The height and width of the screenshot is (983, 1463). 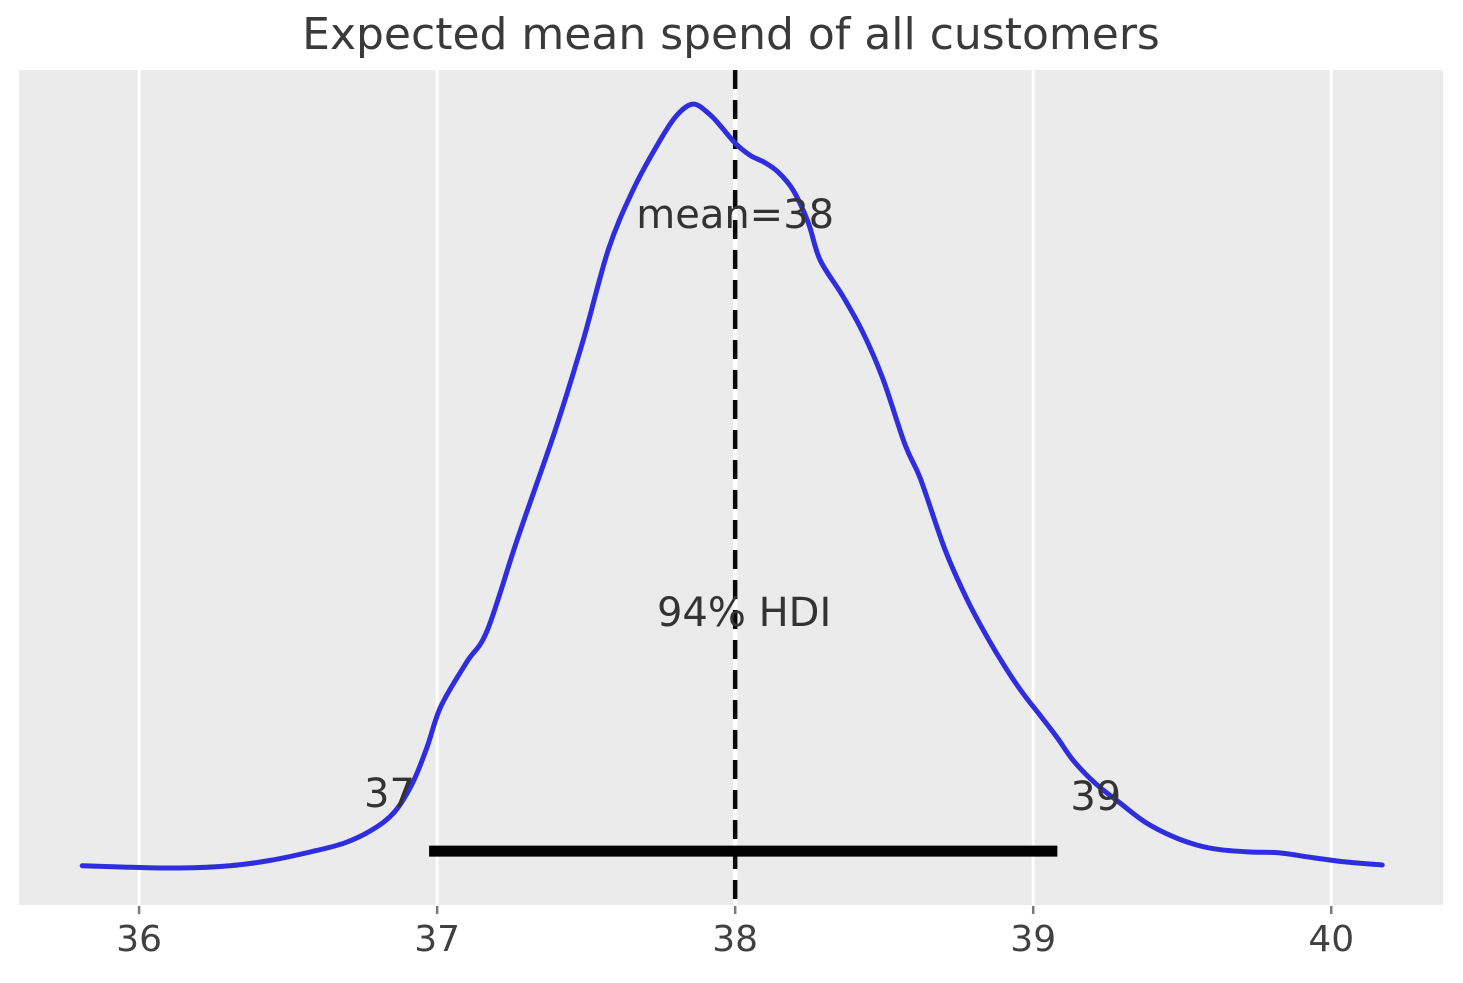 What do you see at coordinates (735, 939) in the screenshot?
I see `x-tick-label-38: 38` at bounding box center [735, 939].